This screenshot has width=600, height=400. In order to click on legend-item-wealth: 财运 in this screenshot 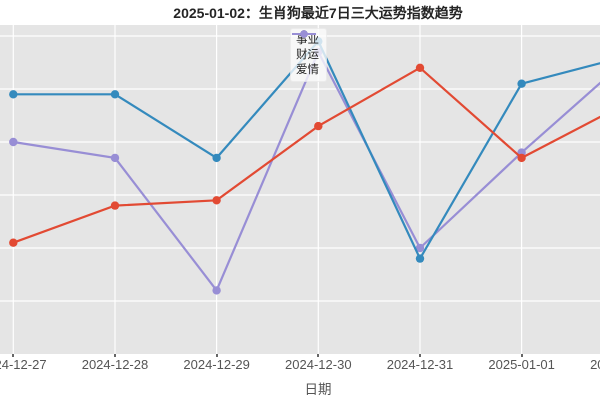, I will do `click(305, 46)`.